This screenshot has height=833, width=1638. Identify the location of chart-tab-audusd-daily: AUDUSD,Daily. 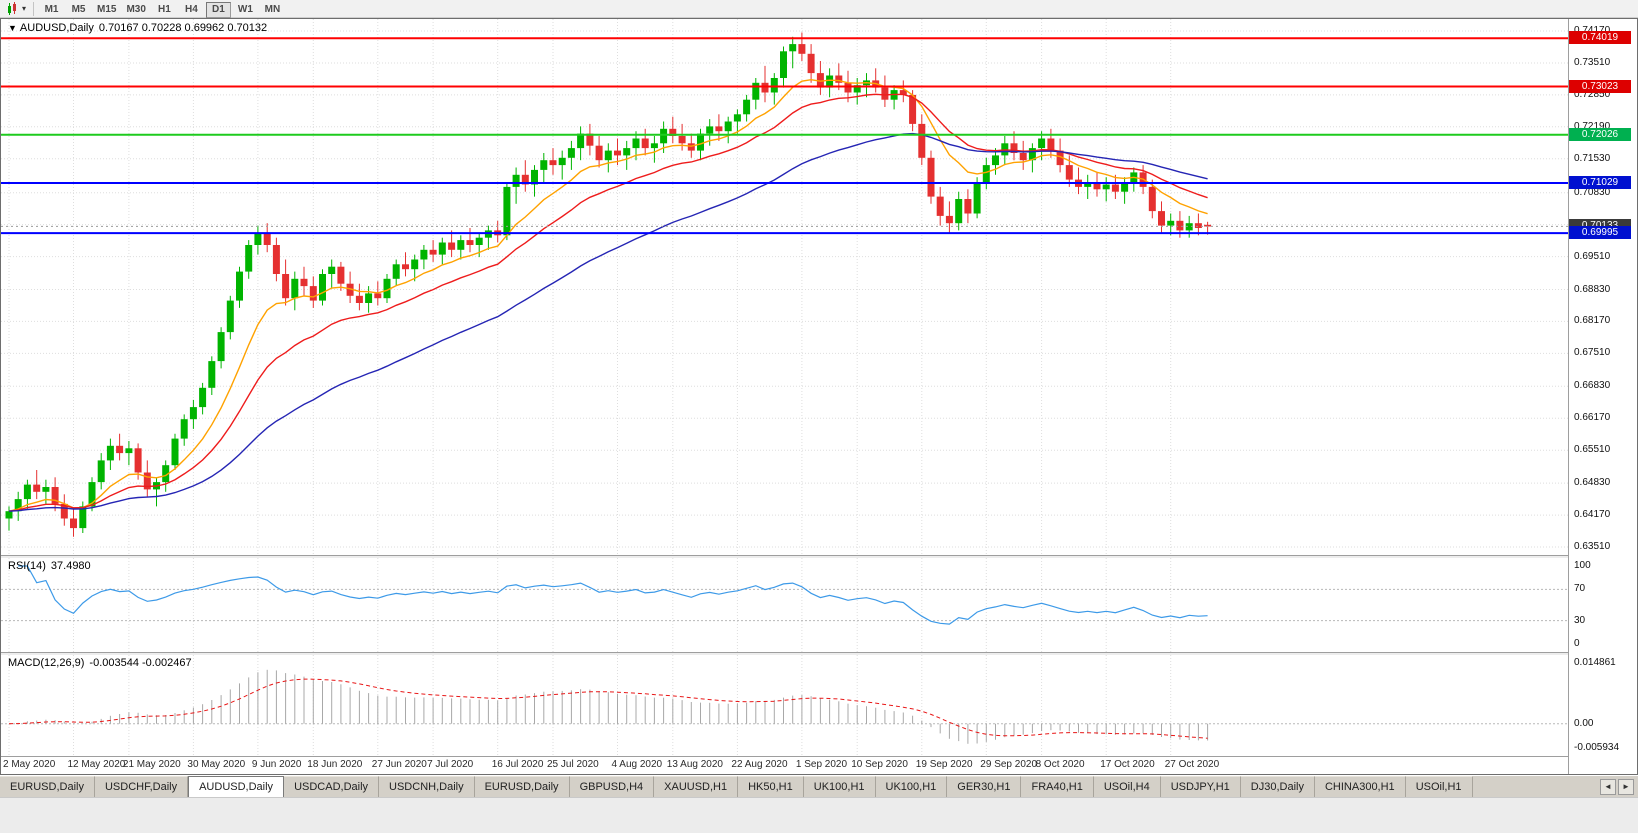
(236, 786).